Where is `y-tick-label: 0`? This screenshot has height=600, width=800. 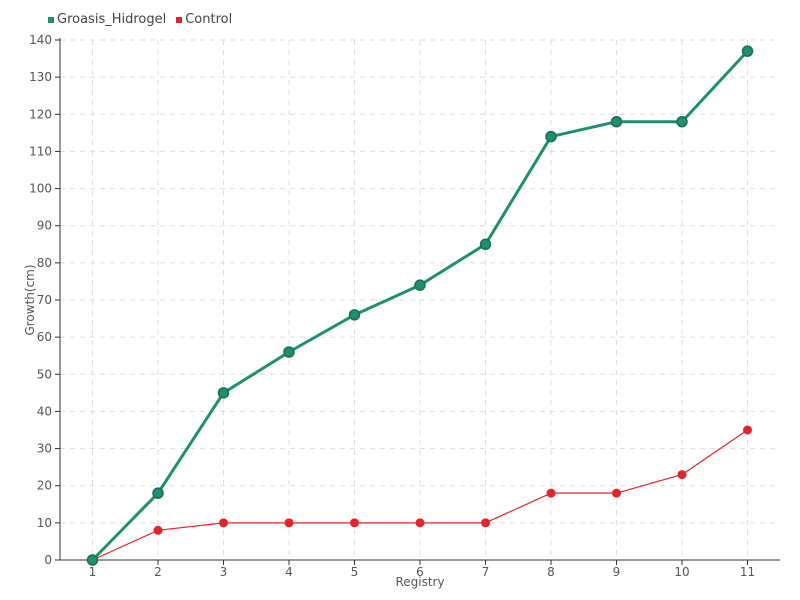 y-tick-label: 0 is located at coordinates (48, 560).